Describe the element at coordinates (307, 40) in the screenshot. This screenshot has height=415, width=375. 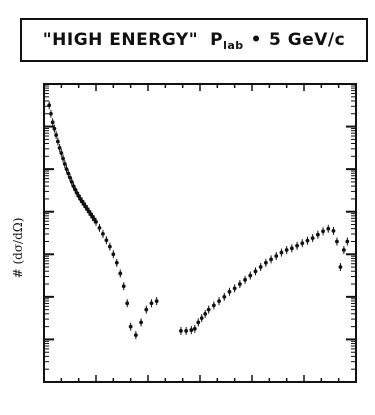
I see `title-value: 5 GeV/c` at that location.